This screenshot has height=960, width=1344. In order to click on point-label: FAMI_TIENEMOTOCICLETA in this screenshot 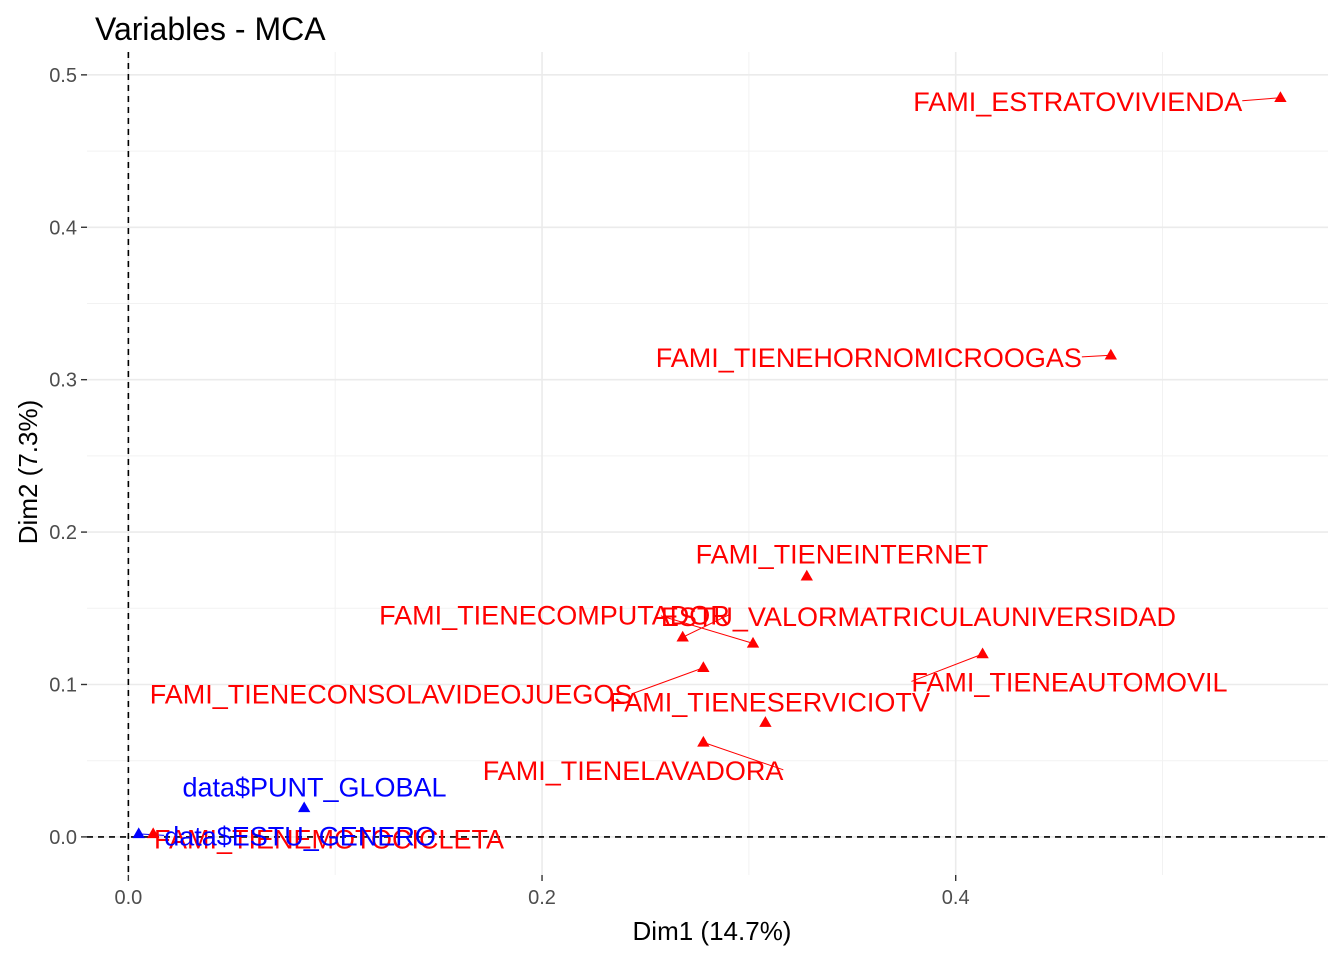, I will do `click(329, 839)`.